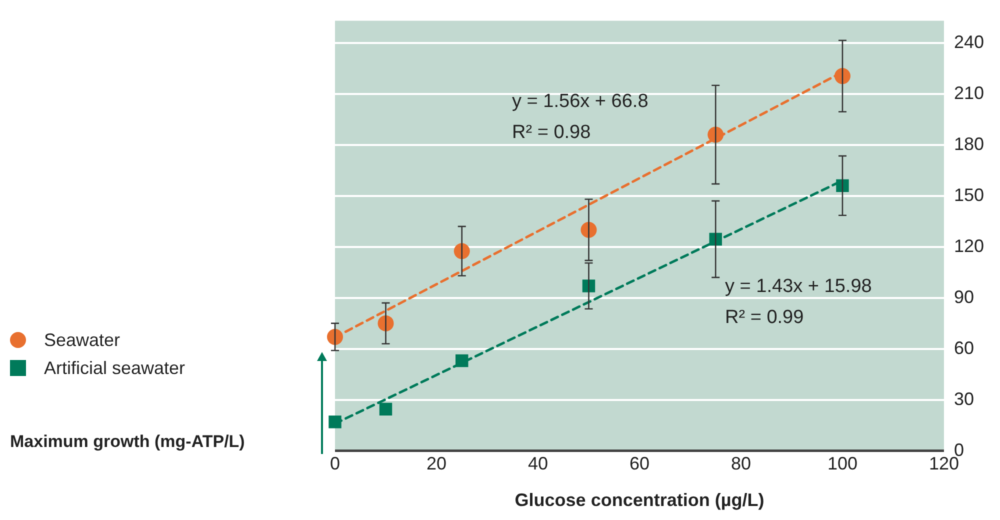 The height and width of the screenshot is (520, 1000). Describe the element at coordinates (551, 132) in the screenshot. I see `annotation: R² = 0.98` at that location.